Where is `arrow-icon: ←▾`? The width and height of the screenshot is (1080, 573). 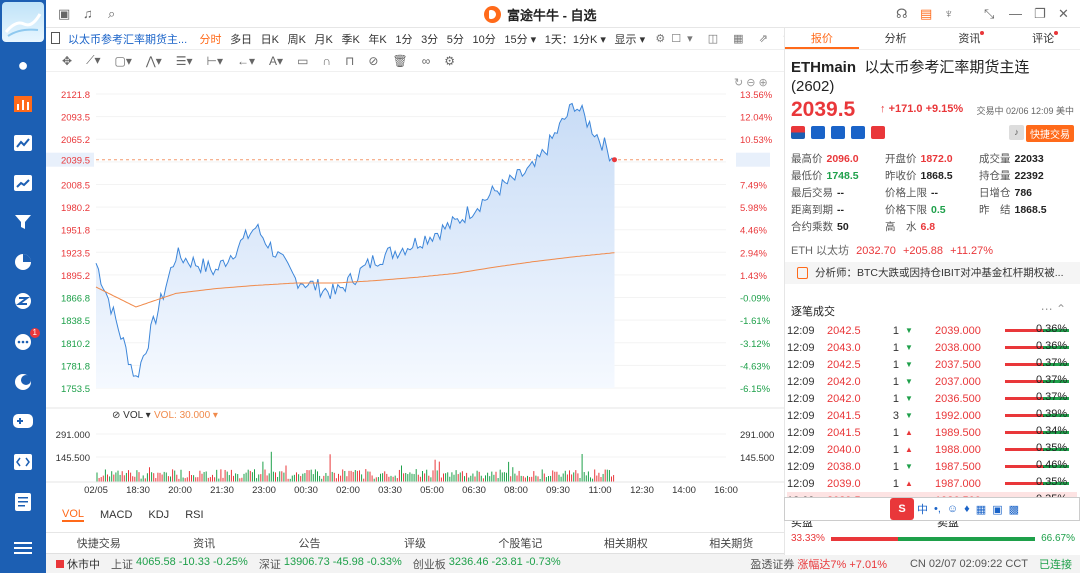
arrow-icon: ←▾ is located at coordinates (246, 60).